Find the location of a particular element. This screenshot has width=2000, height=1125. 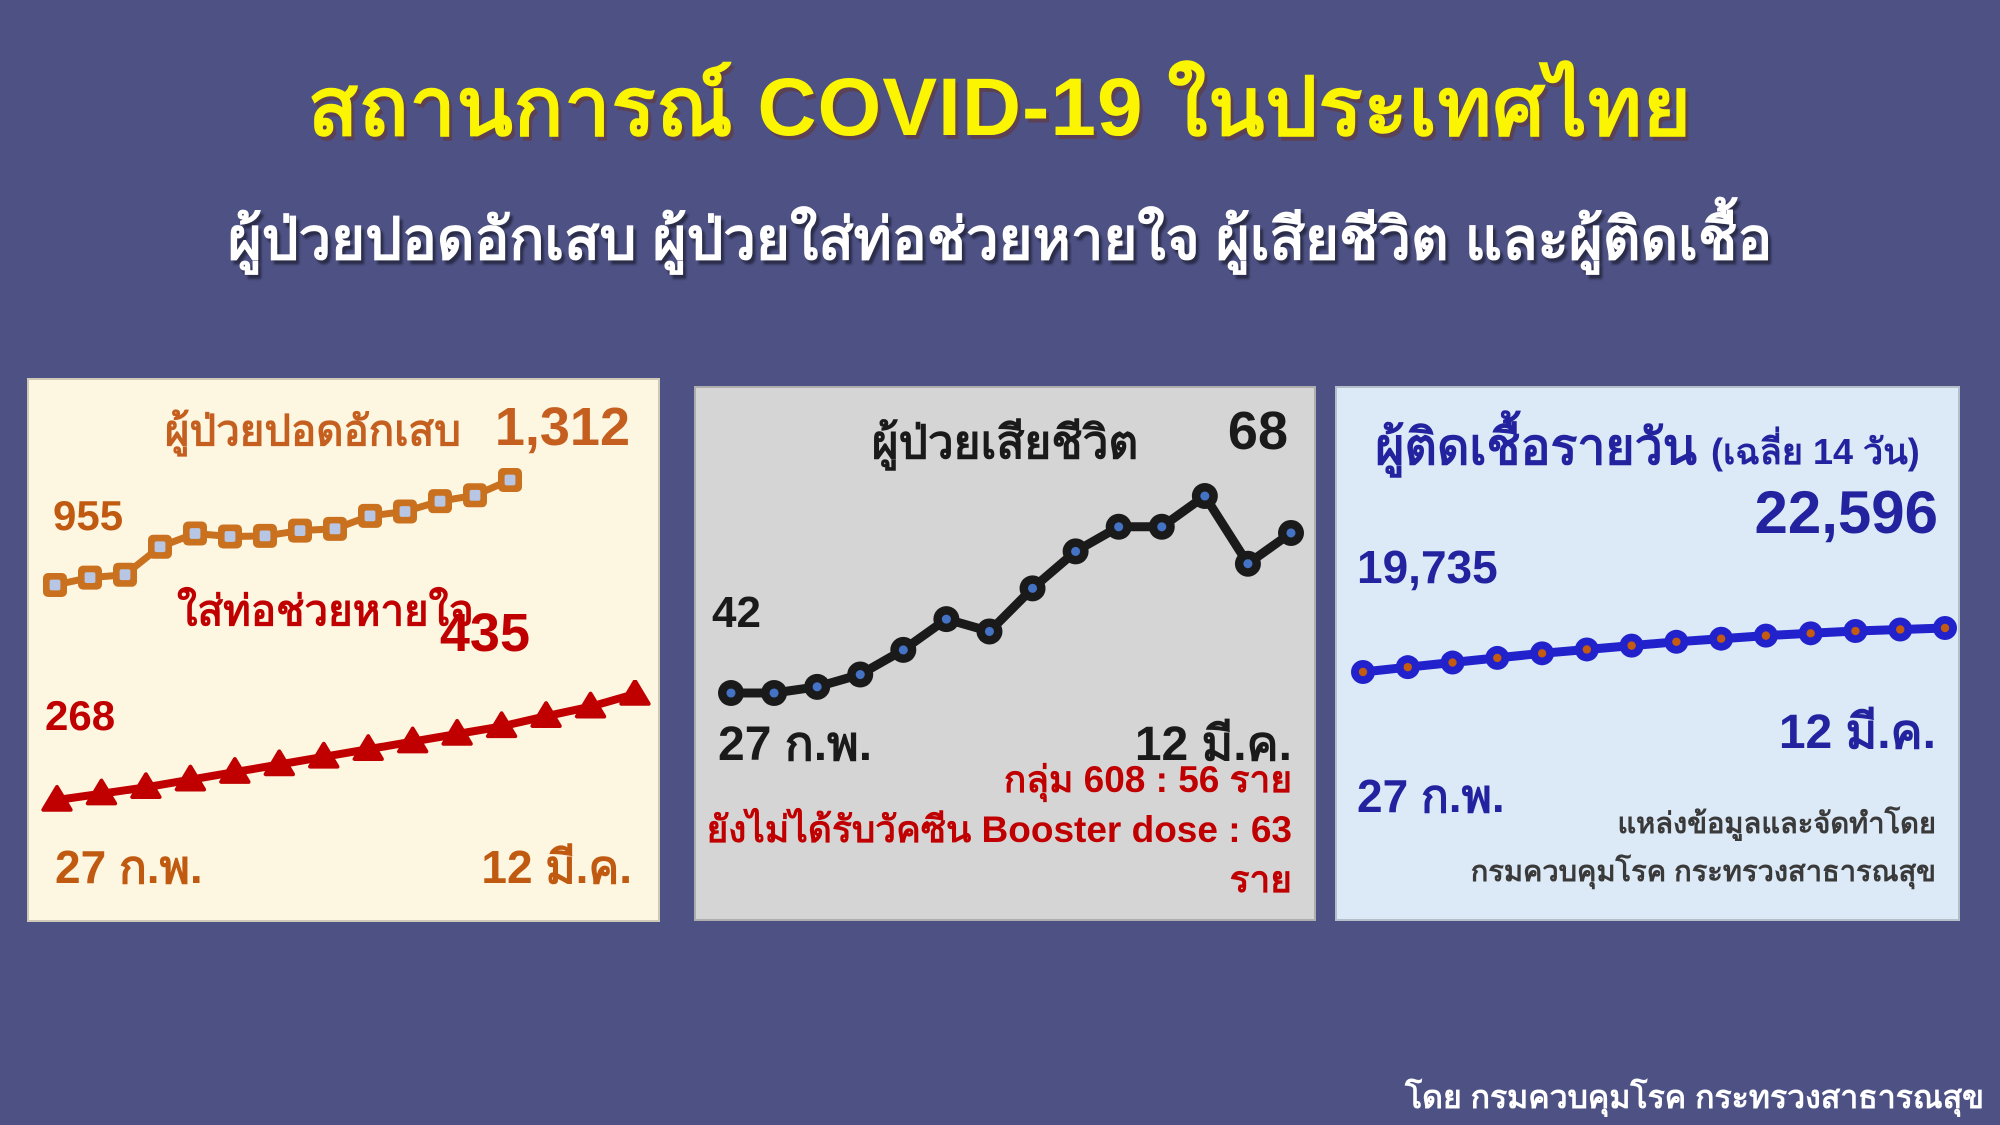

annotation-no-booster: ยังไม่ได้รับวัคซีน Booster dose : 63 ราย is located at coordinates (999, 855).